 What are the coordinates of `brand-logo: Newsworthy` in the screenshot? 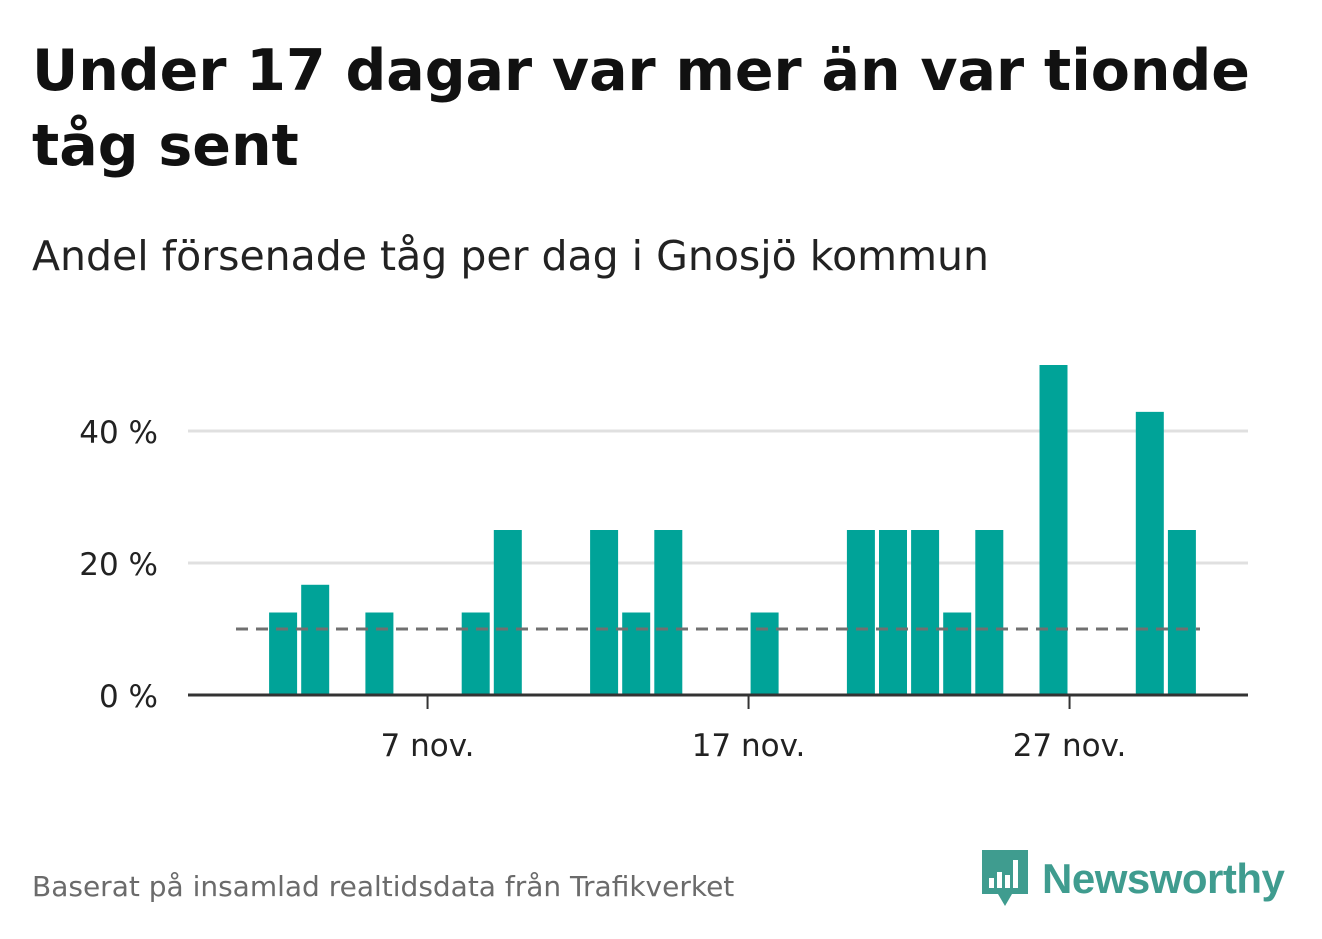 It's located at (1132, 879).